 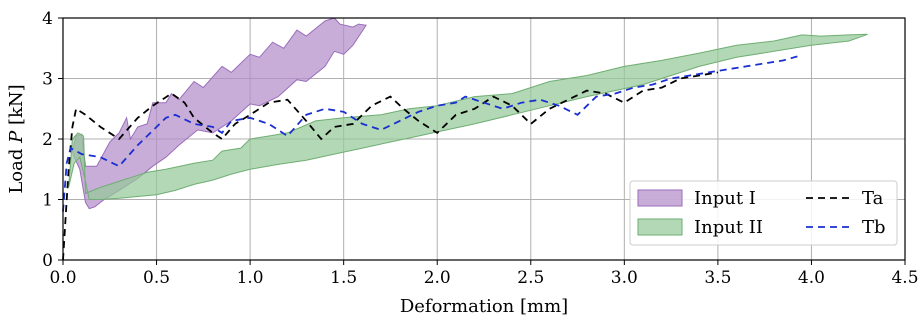 I want to click on y-tick-label: 3, so click(x=47, y=80).